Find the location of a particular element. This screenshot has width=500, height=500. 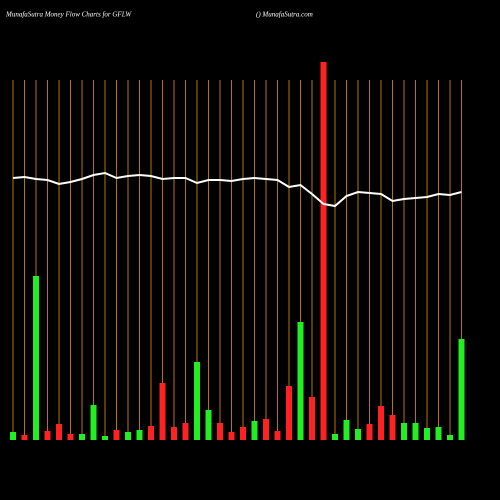

chart-title: MunafaSutra Money Flow Charts for GFLW is located at coordinates (68, 15).